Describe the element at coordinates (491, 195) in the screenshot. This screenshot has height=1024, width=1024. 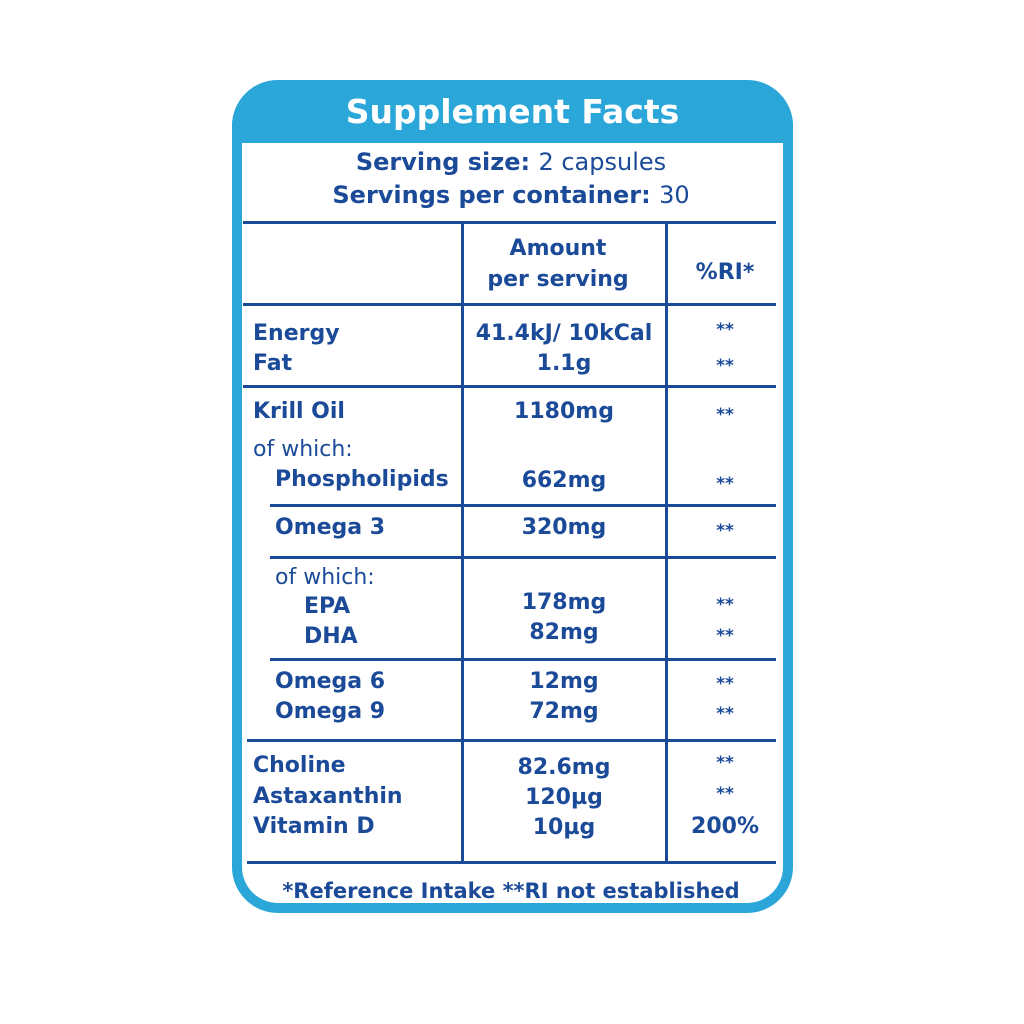
I see `servings-per-container-label: Servings per container:` at that location.